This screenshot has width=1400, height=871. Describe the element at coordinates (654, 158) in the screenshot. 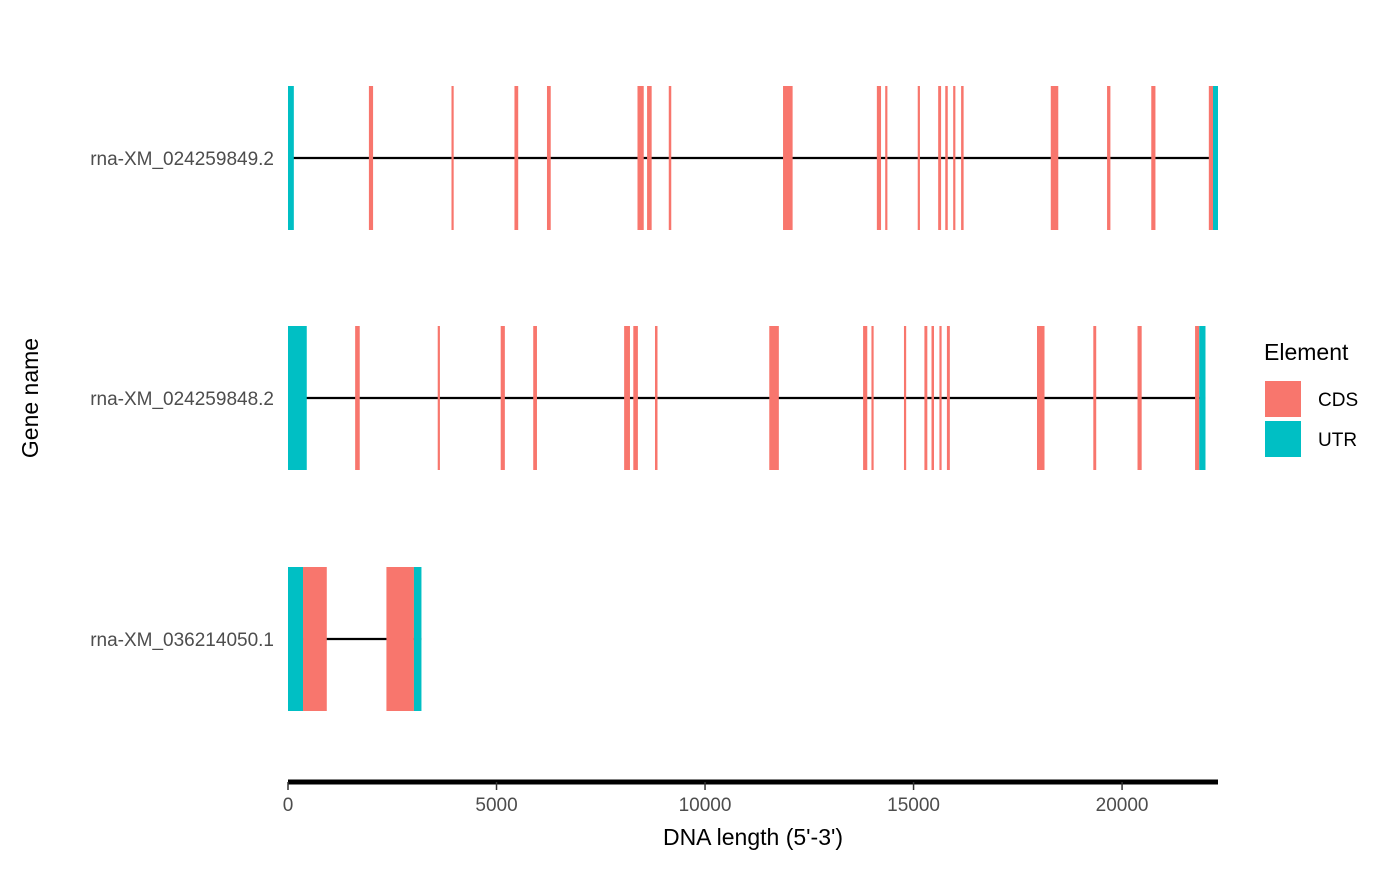

I see `gene-track: rna-XM_024259849.2` at that location.